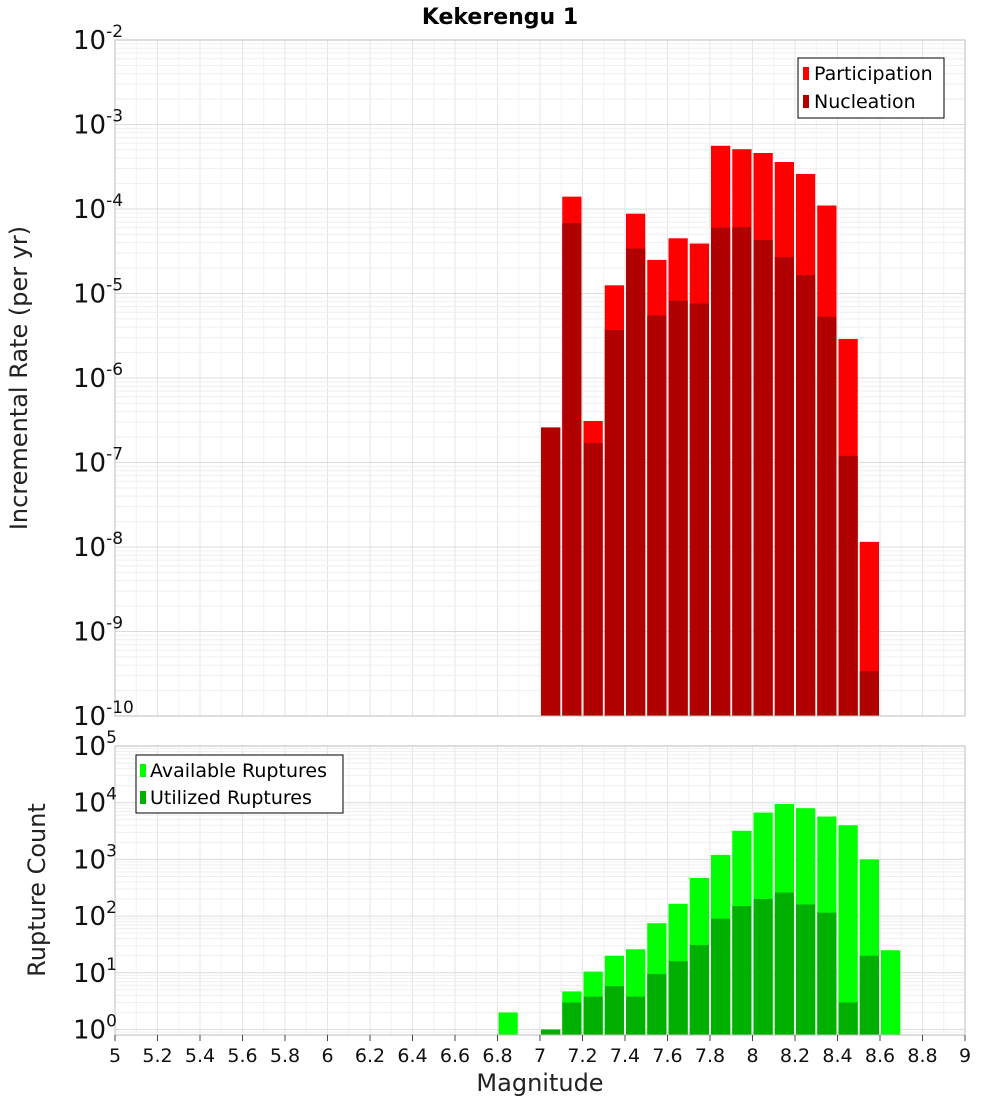  Describe the element at coordinates (497, 1056) in the screenshot. I see `x-tick-label: 6.8` at that location.